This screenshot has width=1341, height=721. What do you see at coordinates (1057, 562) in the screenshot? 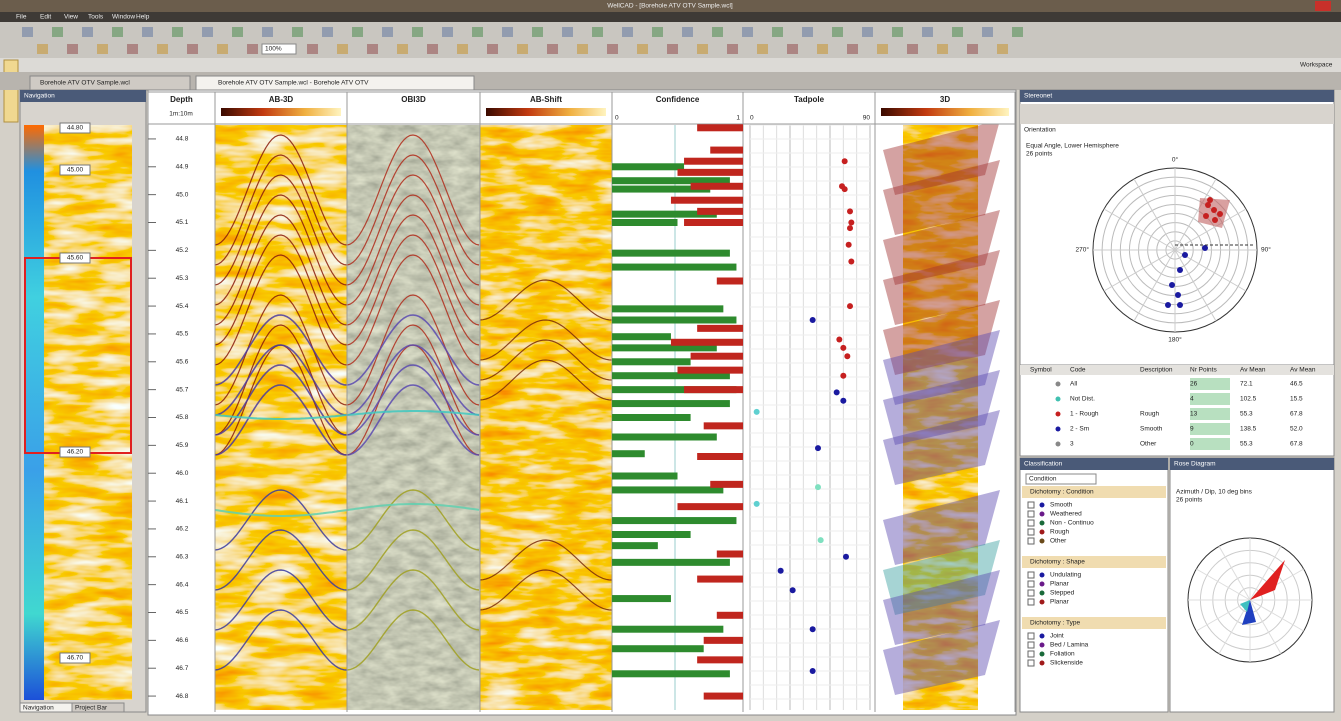
I see `group-name: Dichotomy : Shape` at bounding box center [1057, 562].